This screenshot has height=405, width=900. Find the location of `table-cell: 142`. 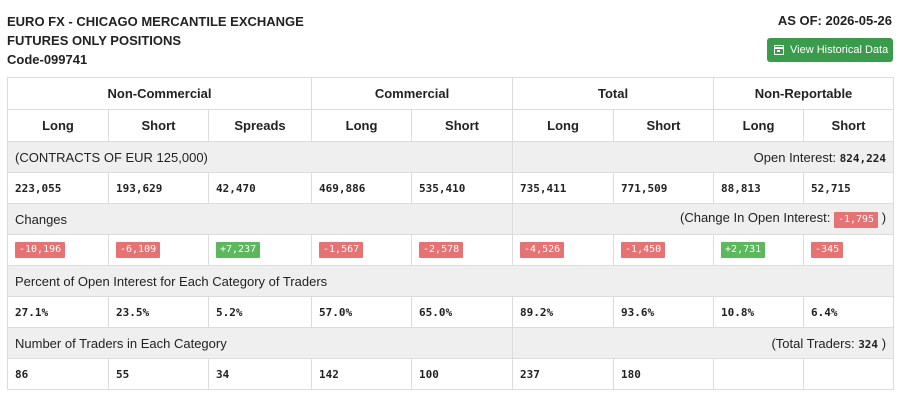

table-cell: 142 is located at coordinates (362, 374).